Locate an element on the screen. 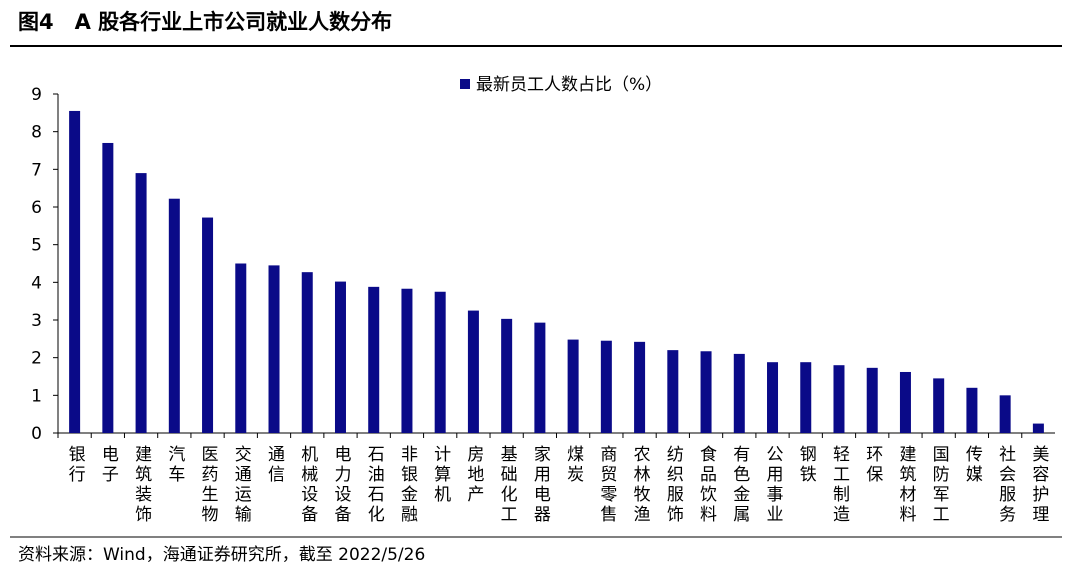 Image resolution: width=1069 pixels, height=573 pixels. x-tick-label: 电力设备 is located at coordinates (340, 485).